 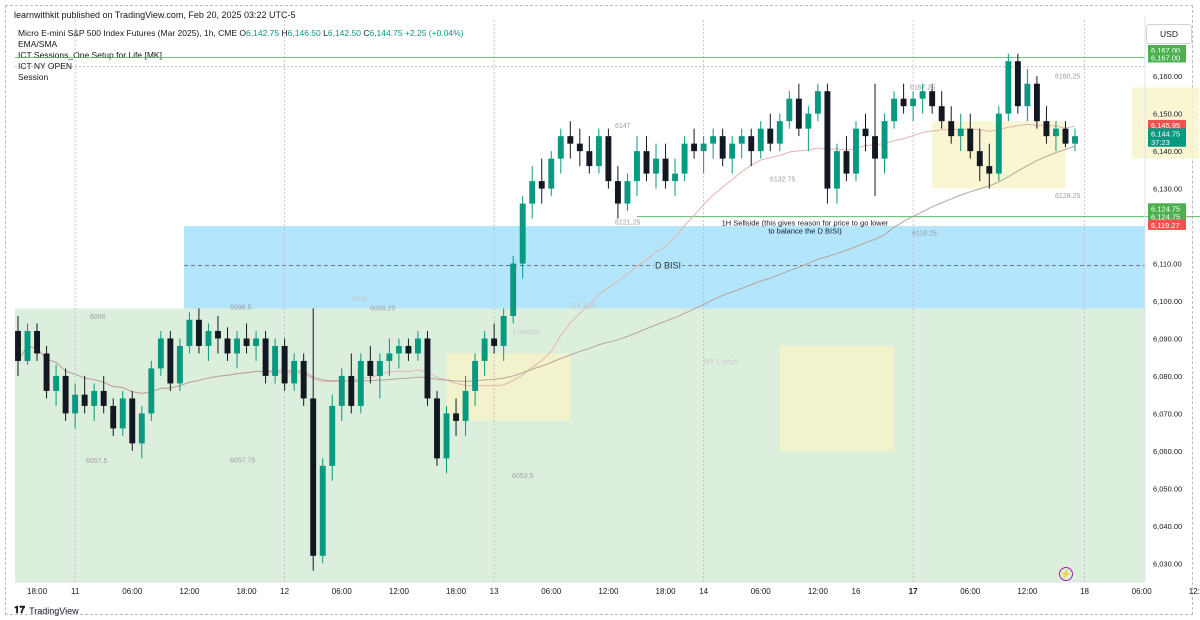 What do you see at coordinates (913, 591) in the screenshot?
I see `x-tick-label: 17` at bounding box center [913, 591].